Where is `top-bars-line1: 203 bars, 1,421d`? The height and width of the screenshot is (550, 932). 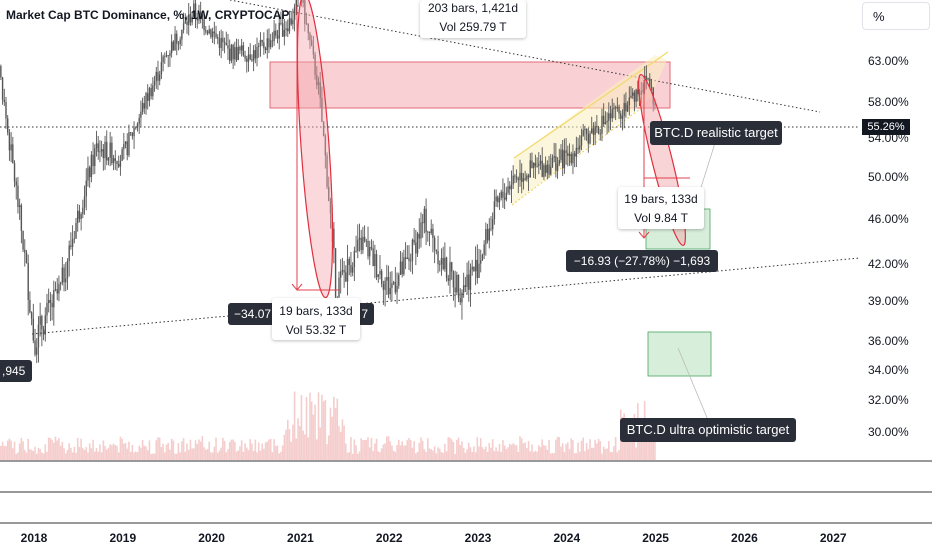
top-bars-line1: 203 bars, 1,421d is located at coordinates (473, 8).